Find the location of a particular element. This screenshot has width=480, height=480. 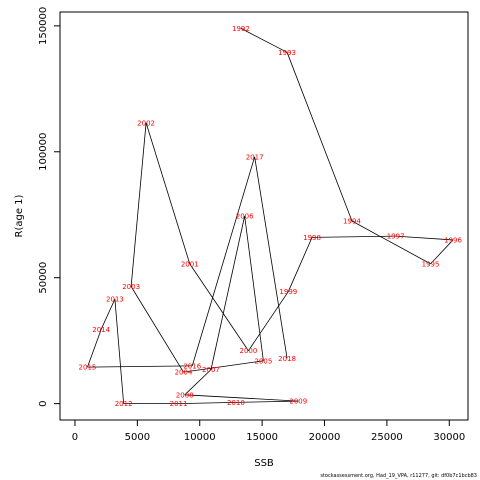

y-tick-label: 150000 is located at coordinates (43, 26).